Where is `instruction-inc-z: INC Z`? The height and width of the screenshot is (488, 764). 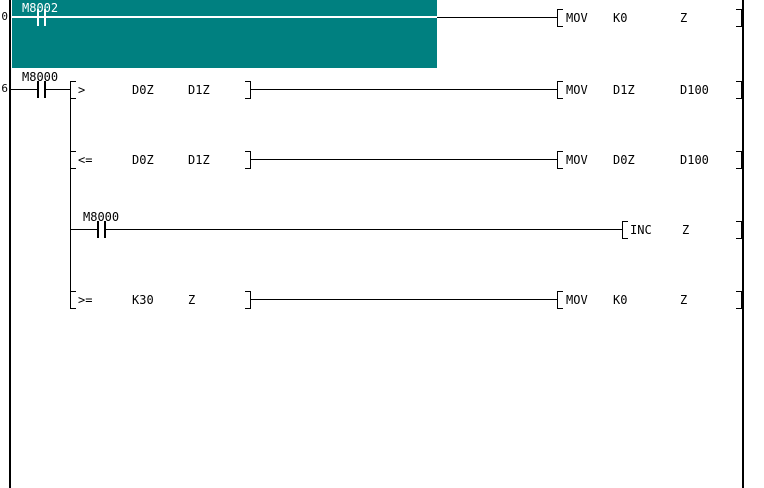 instruction-inc-z: INC Z is located at coordinates (682, 230).